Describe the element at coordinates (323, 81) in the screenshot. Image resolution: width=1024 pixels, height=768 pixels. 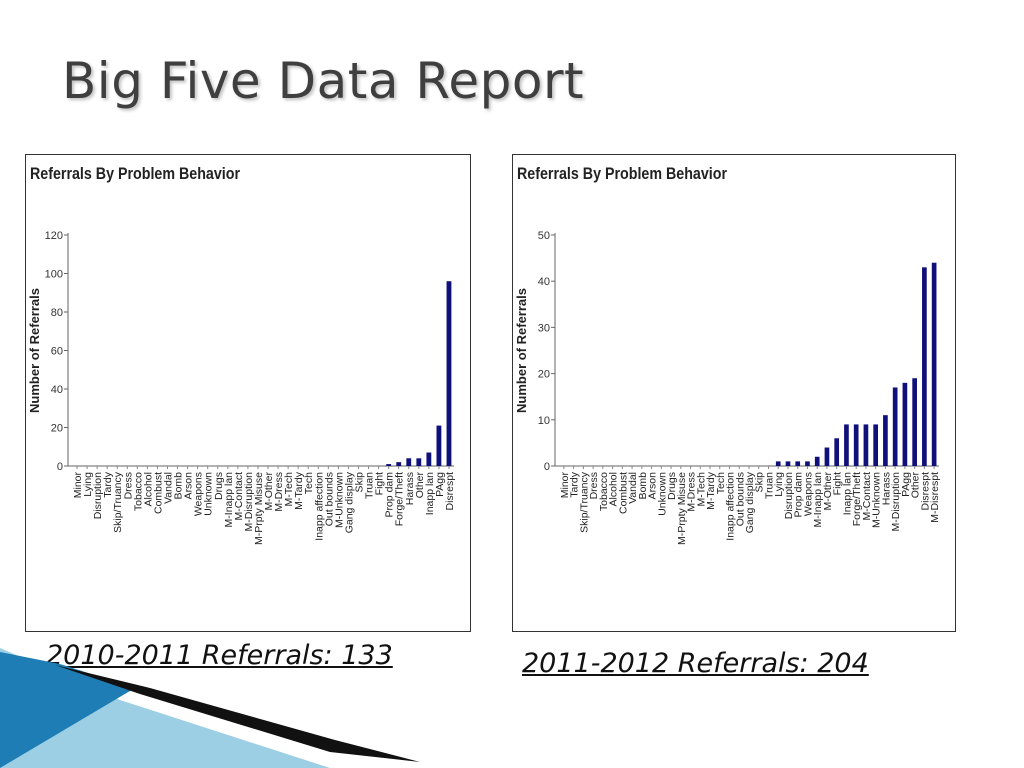
I see `slide-title: Big Five Data Report` at that location.